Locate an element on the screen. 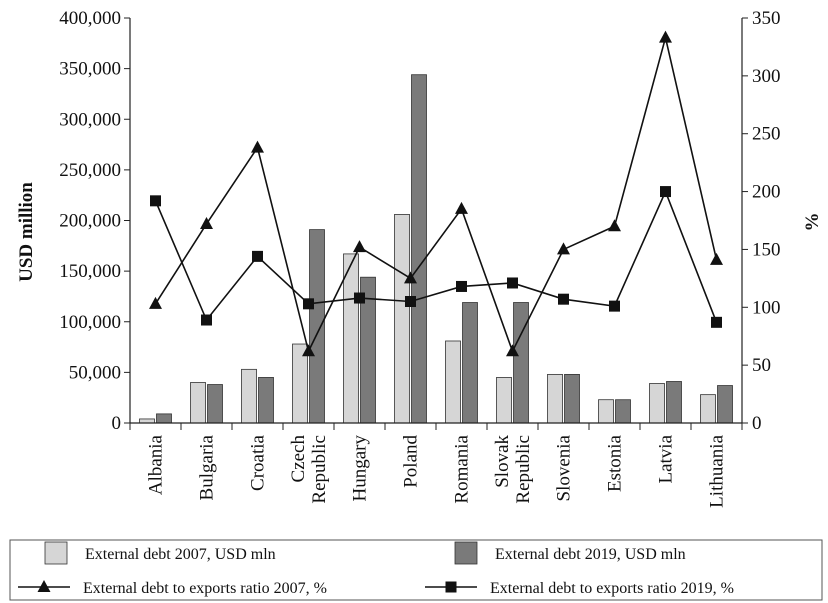  y2-tick-label-5: 250 is located at coordinates (766, 134).